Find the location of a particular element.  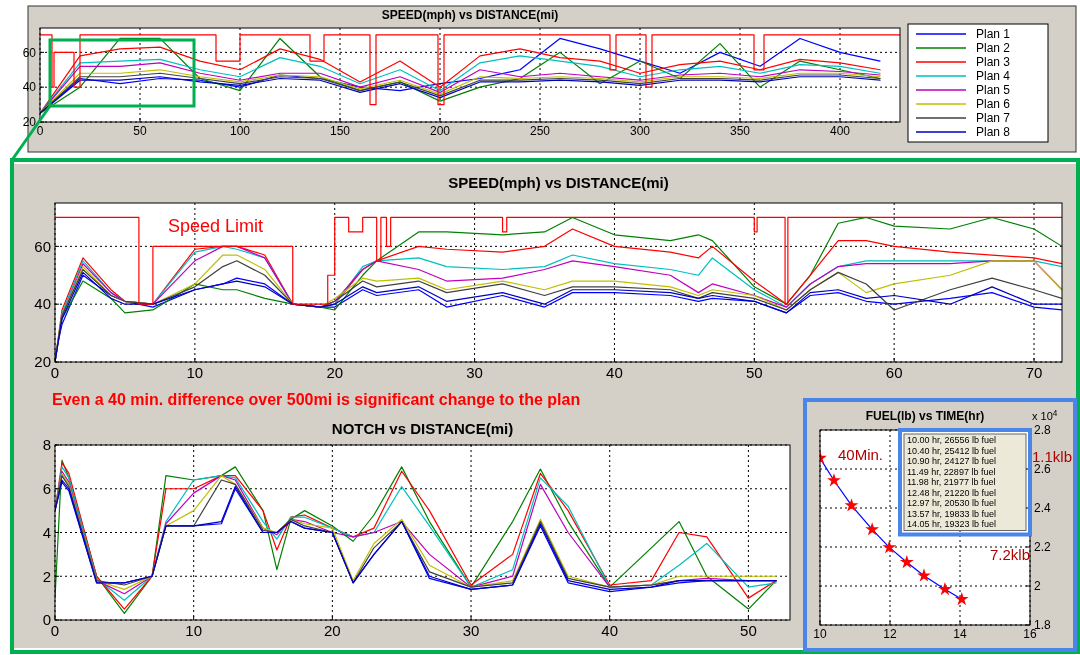

legend-label: Plan 5 is located at coordinates (993, 90).